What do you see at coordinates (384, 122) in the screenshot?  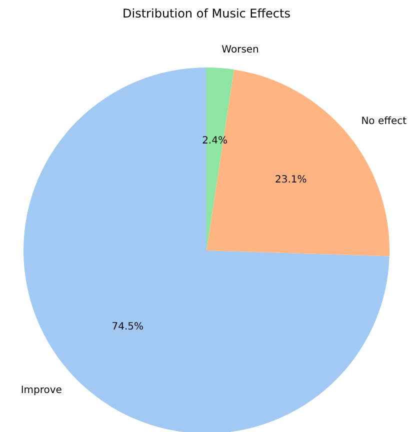 I see `slice-label: No effect` at bounding box center [384, 122].